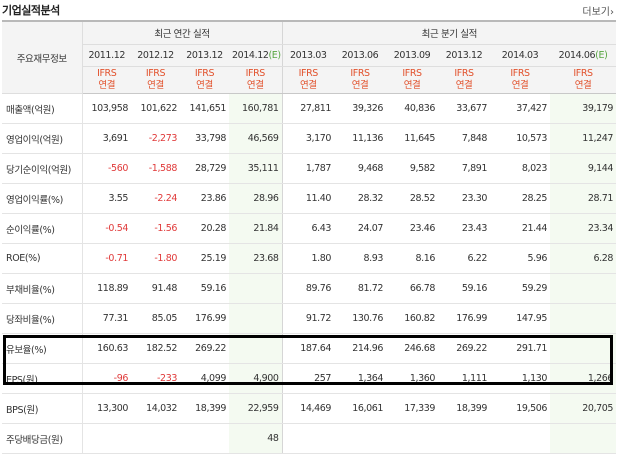  What do you see at coordinates (308, 198) in the screenshot?
I see `table-cell: 11.40` at bounding box center [308, 198].